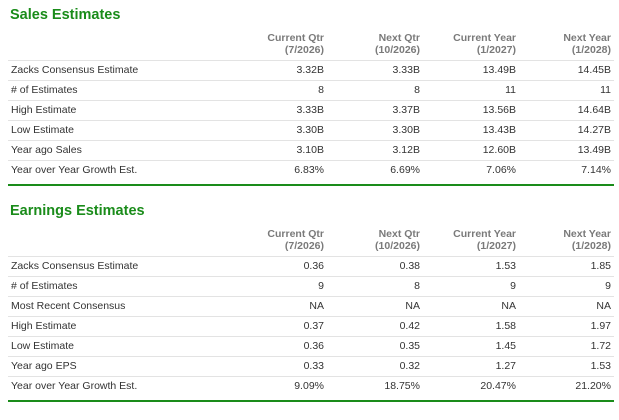  I want to click on table-cell: 6.83%, so click(309, 170).